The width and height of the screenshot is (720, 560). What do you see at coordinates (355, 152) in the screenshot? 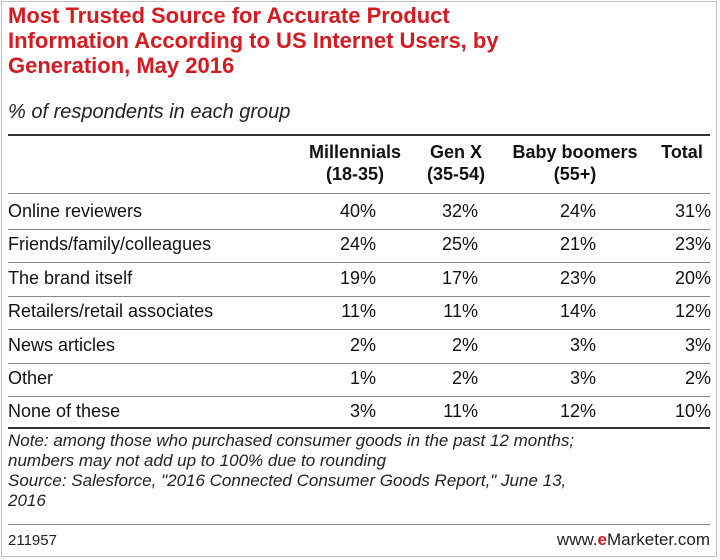
I see `column-header-line1: Millennials` at bounding box center [355, 152].